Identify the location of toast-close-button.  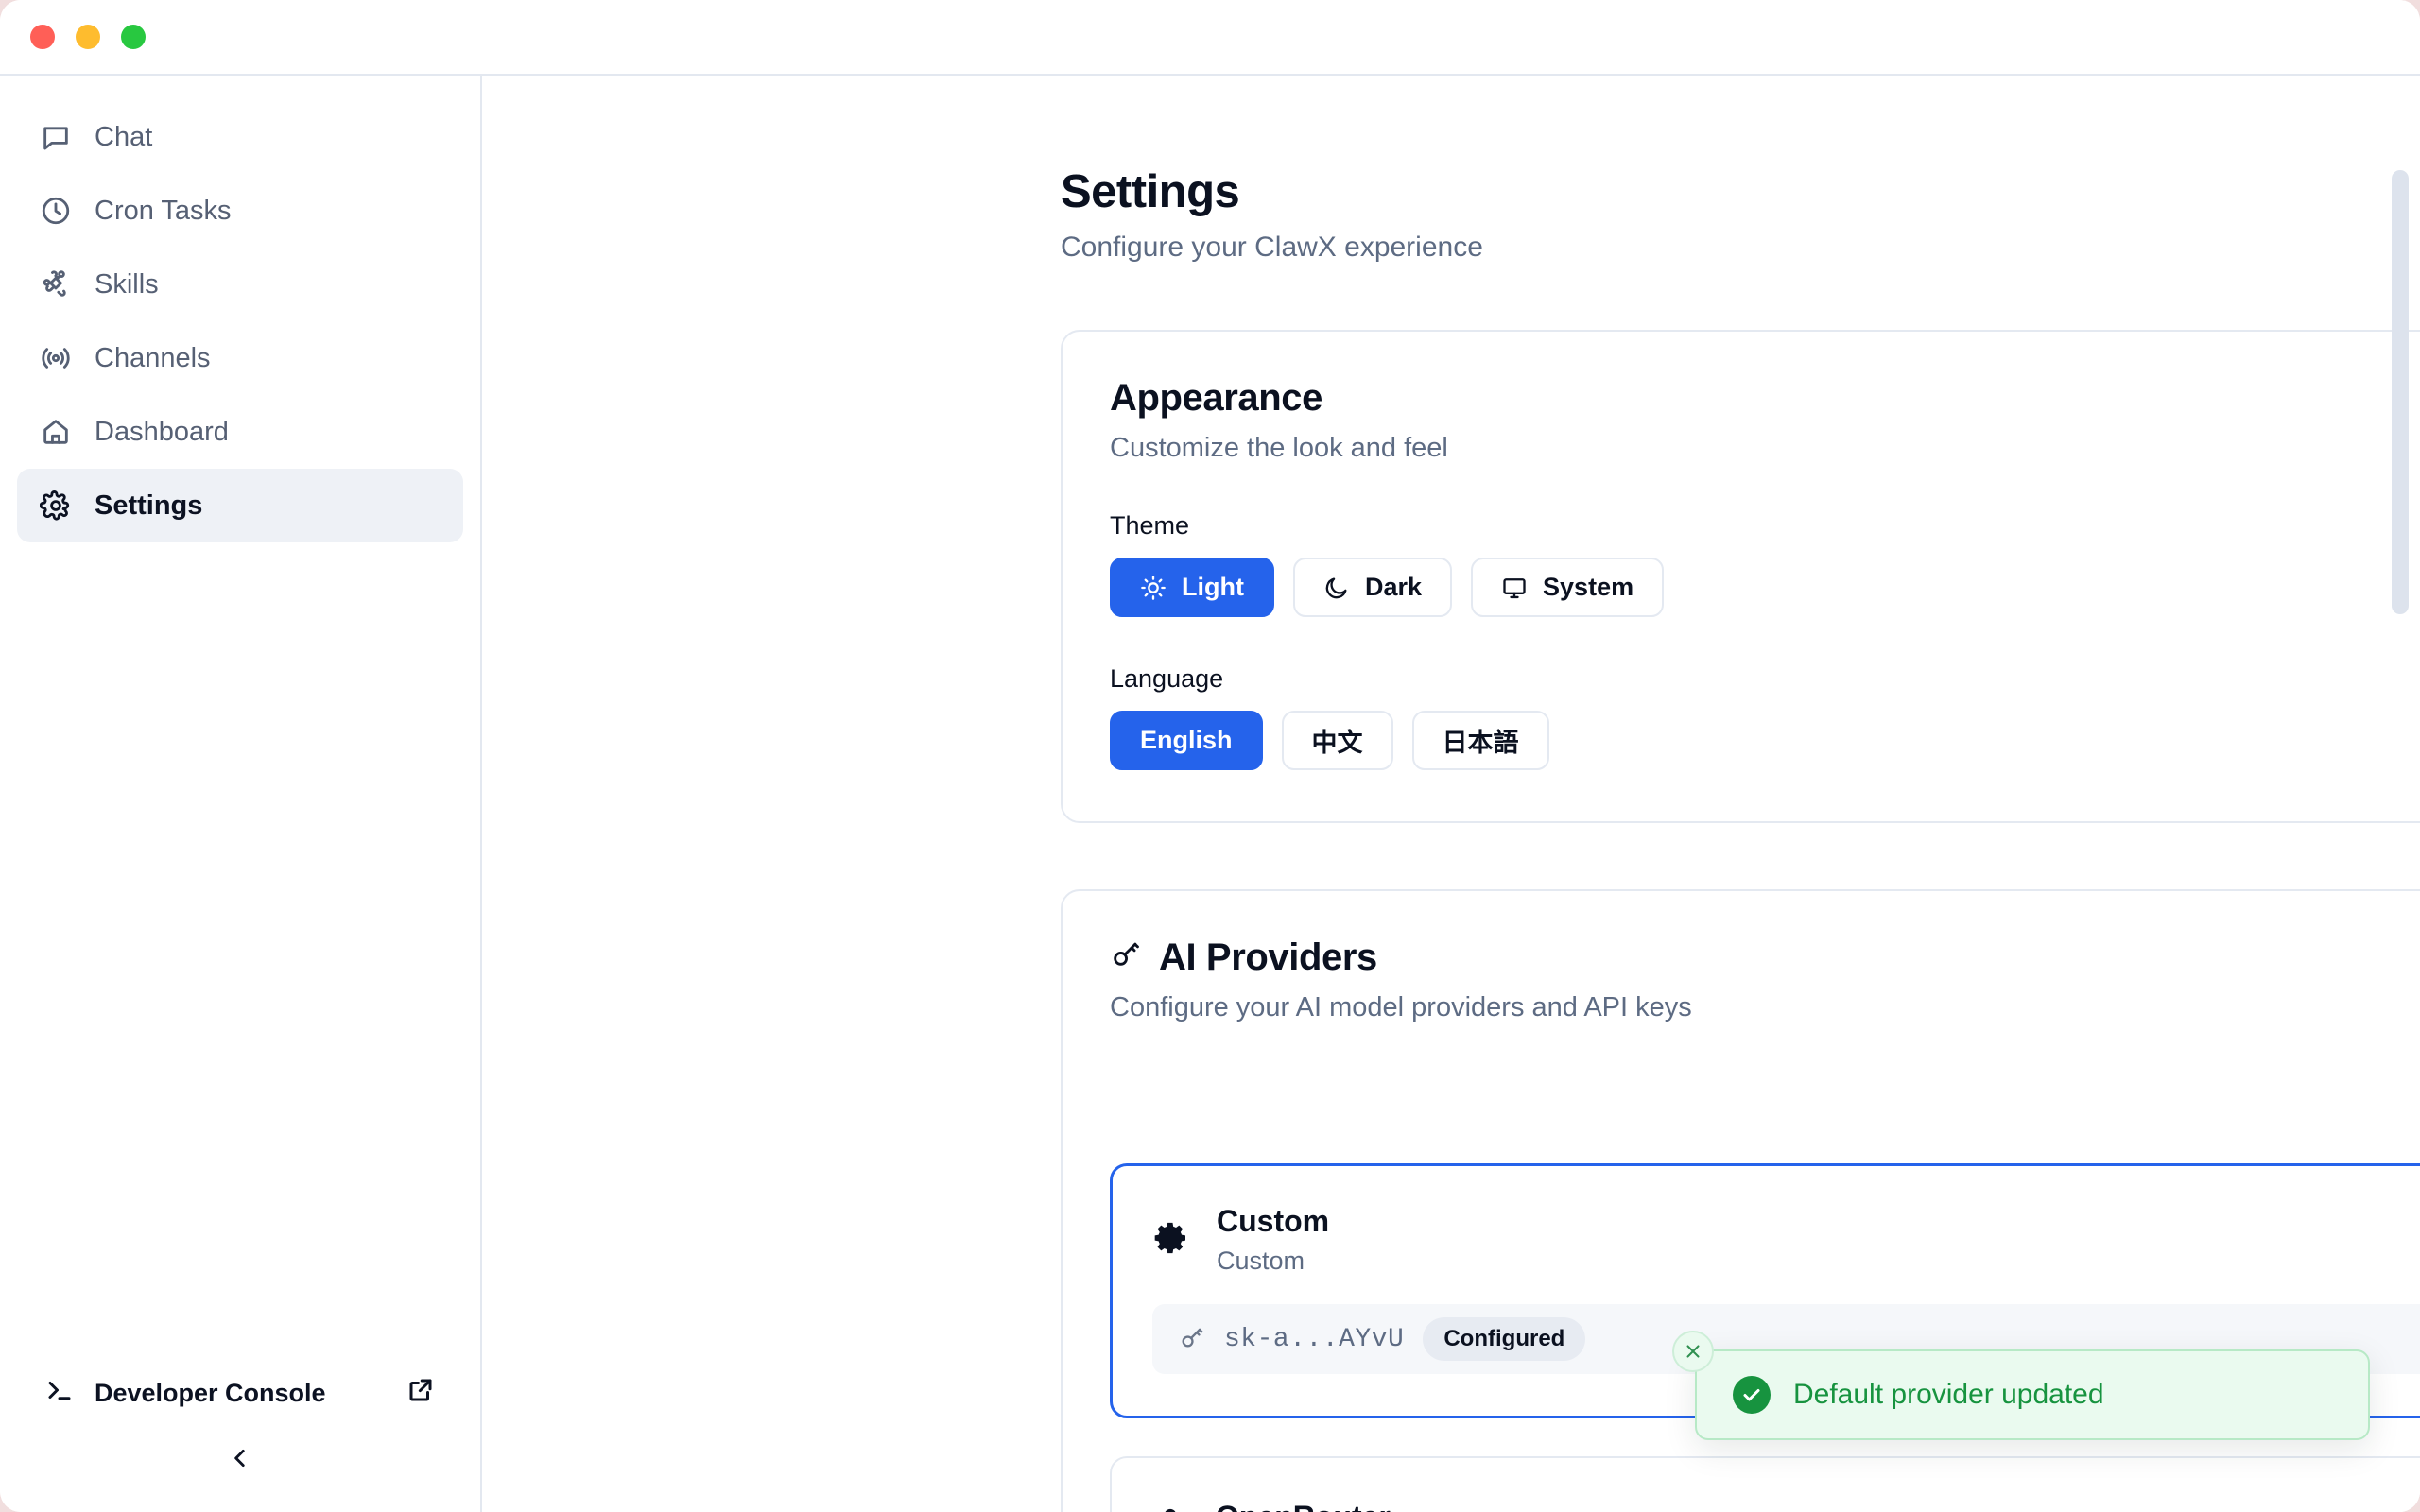
(1693, 1351).